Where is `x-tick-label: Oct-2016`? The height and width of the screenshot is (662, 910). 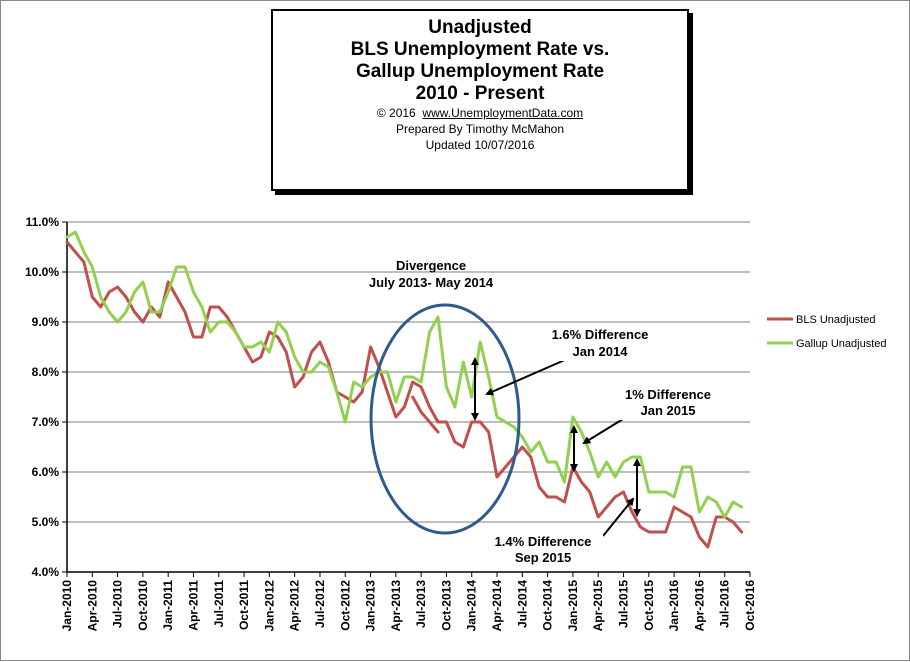 x-tick-label: Oct-2016 is located at coordinates (750, 605).